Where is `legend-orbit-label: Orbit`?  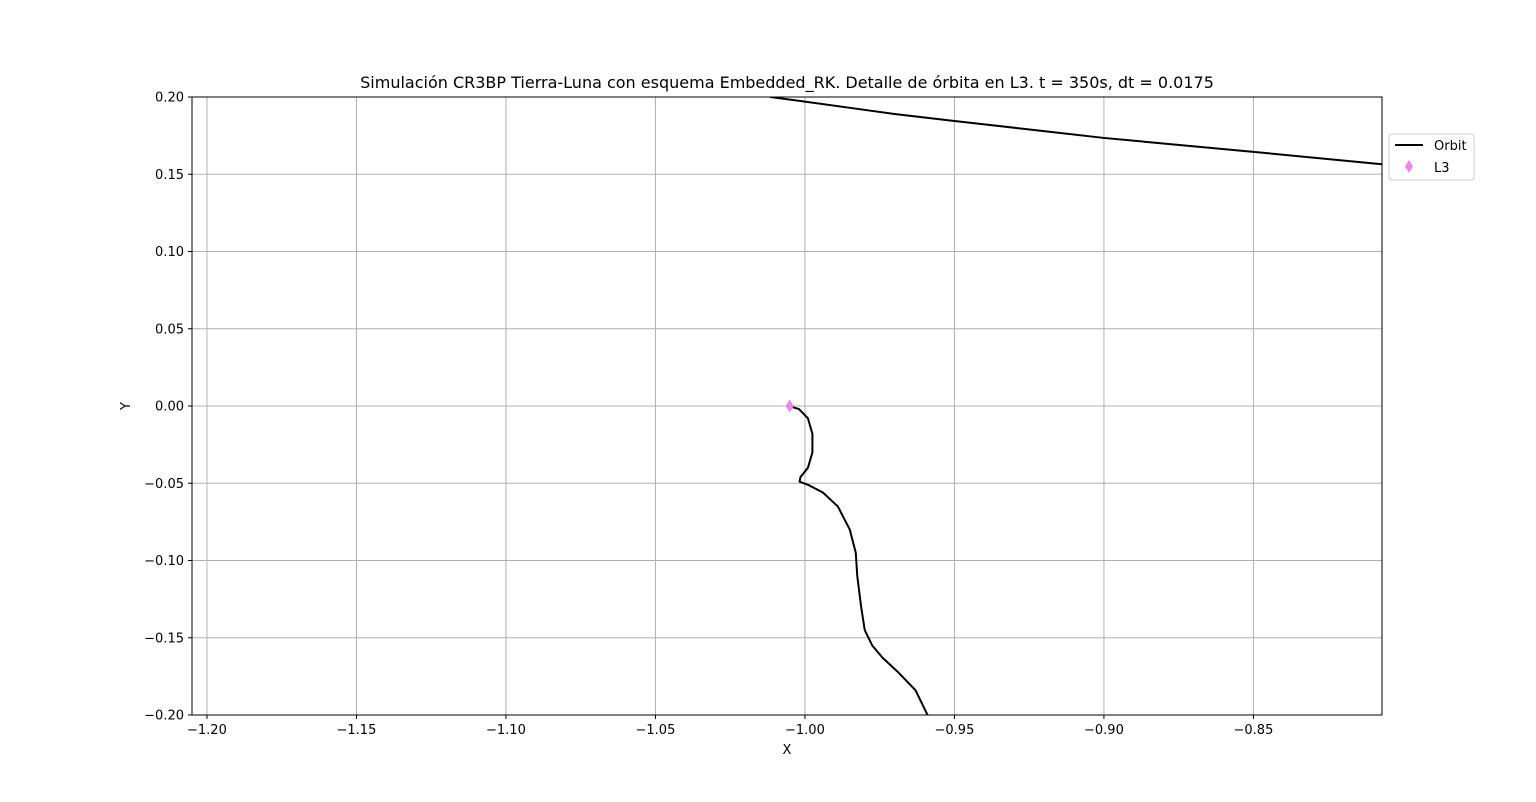
legend-orbit-label: Orbit is located at coordinates (1450, 146).